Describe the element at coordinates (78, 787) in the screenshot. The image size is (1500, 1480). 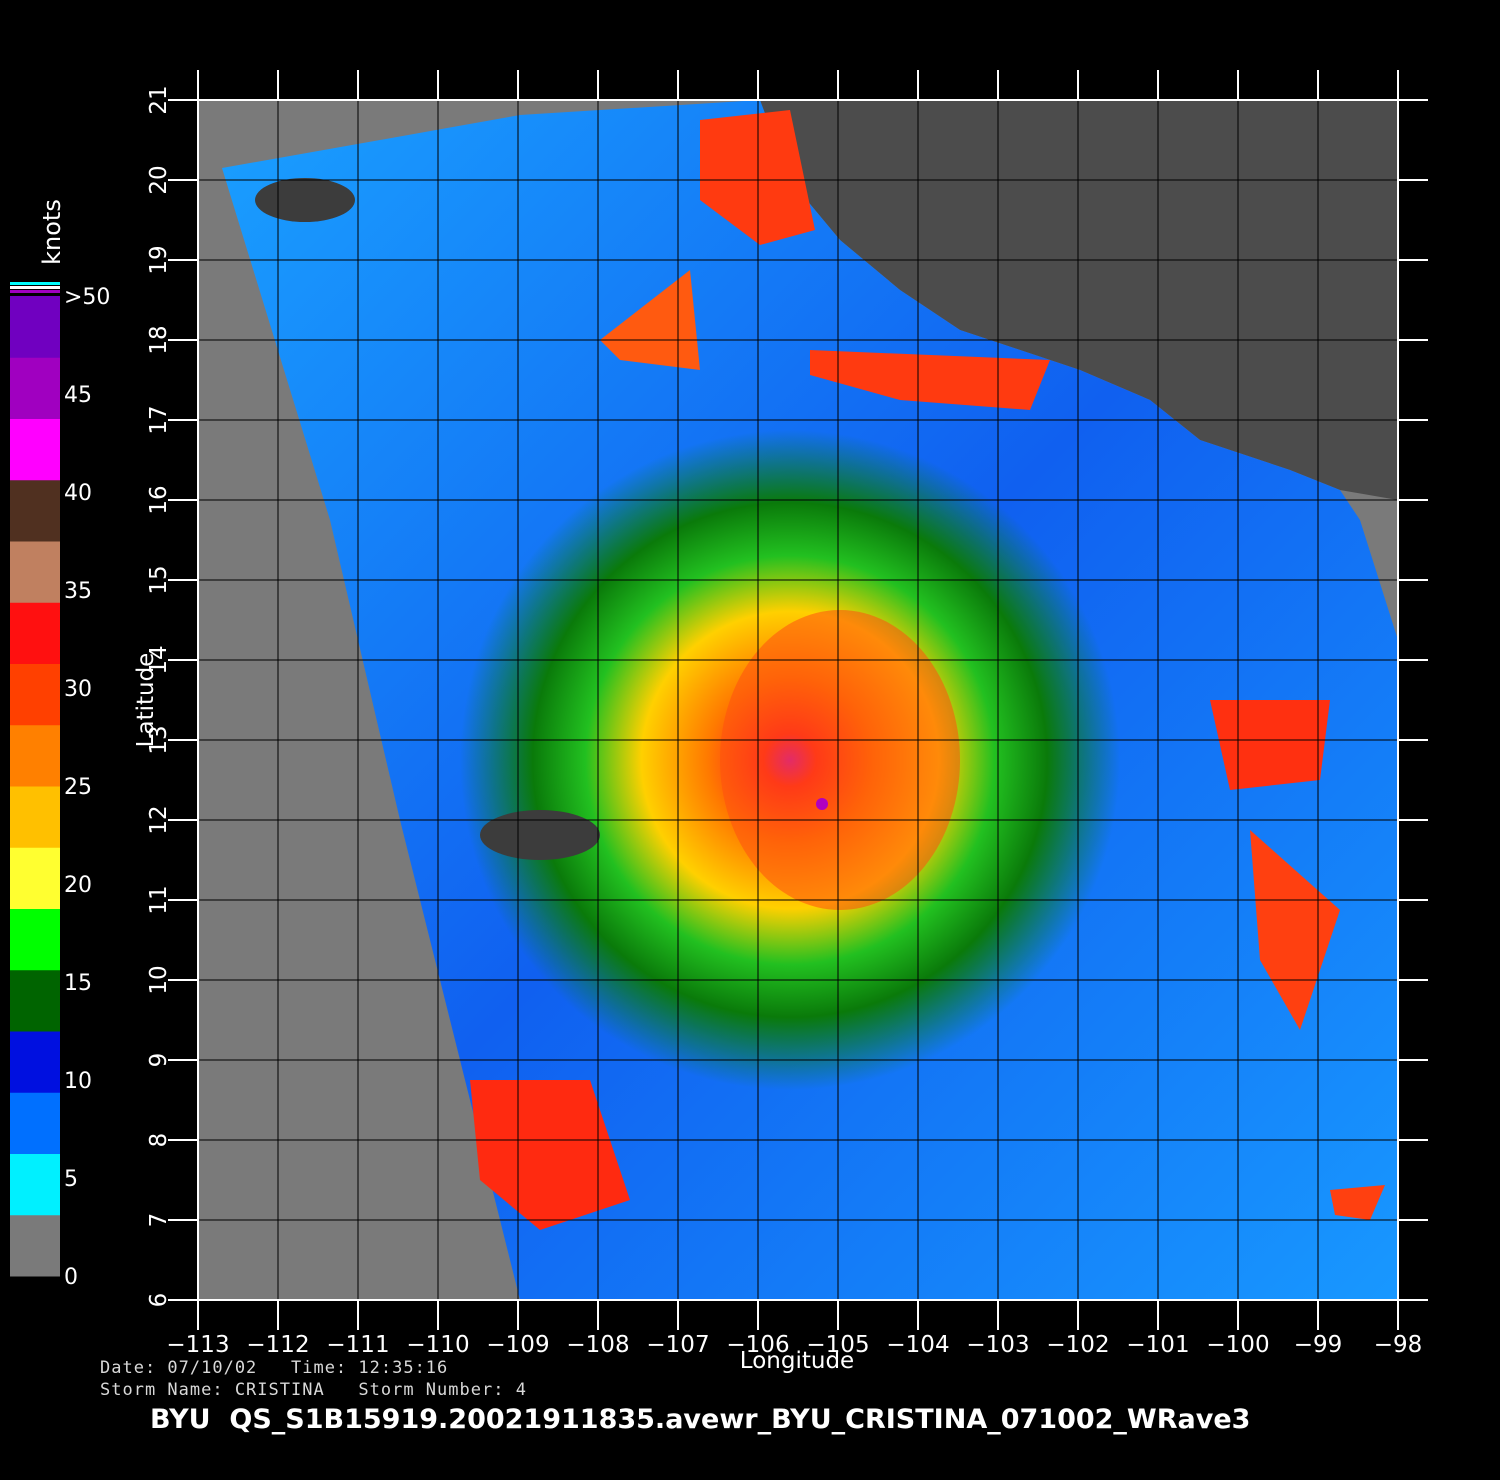
I see `colorbar-label: 25` at that location.